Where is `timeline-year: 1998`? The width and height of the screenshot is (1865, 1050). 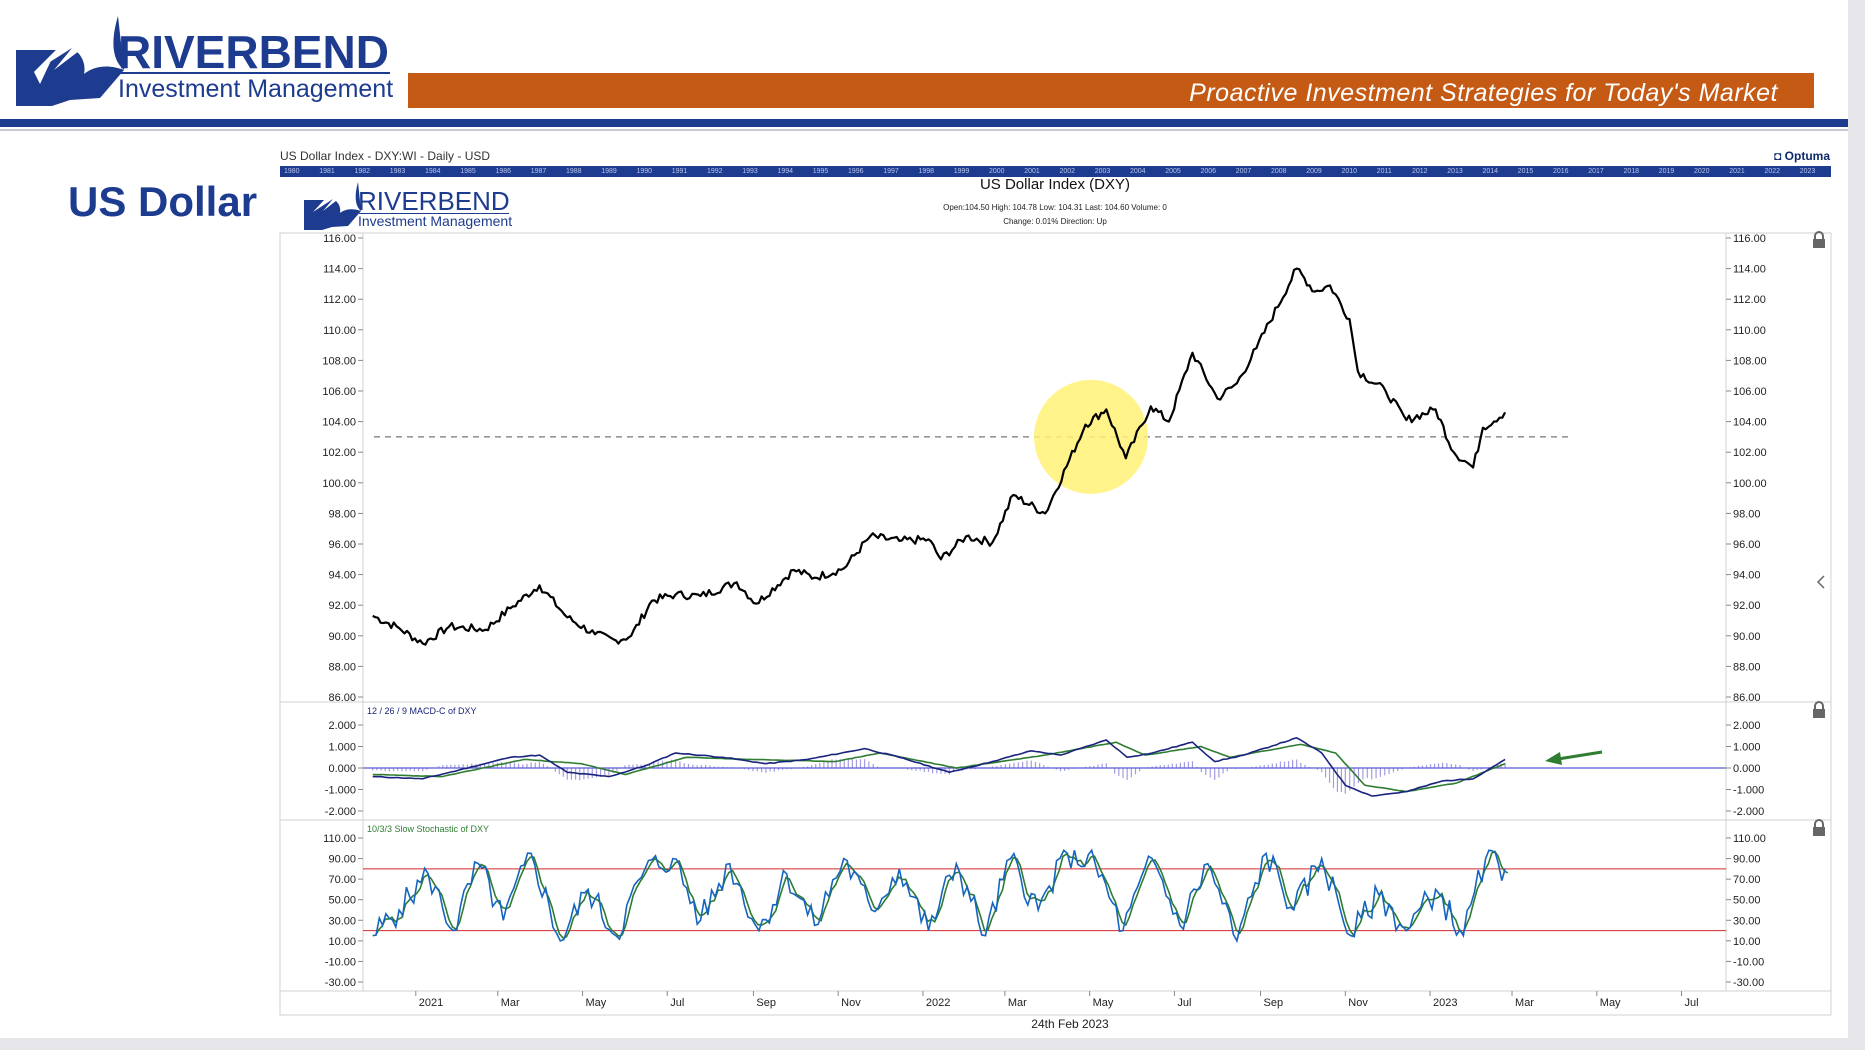
timeline-year: 1998 is located at coordinates (926, 171).